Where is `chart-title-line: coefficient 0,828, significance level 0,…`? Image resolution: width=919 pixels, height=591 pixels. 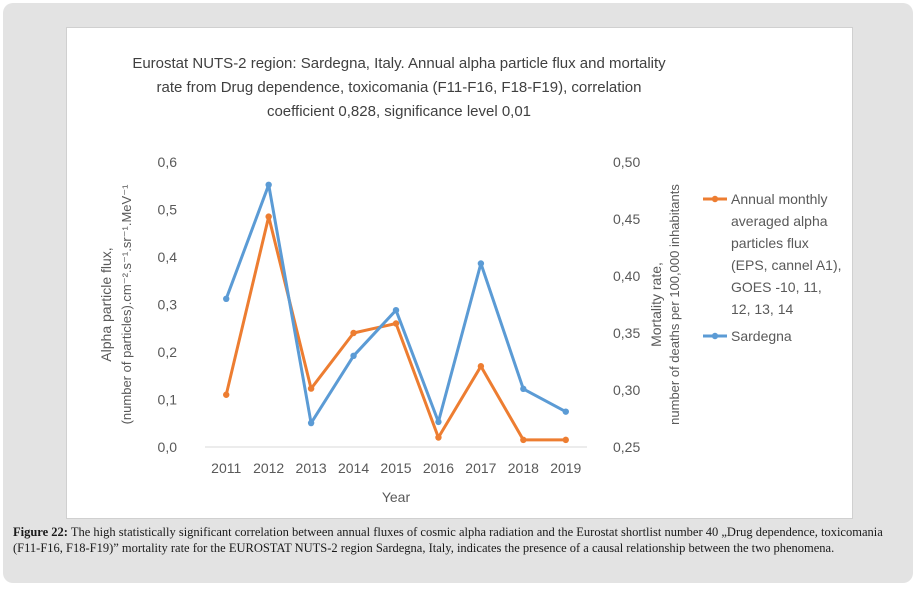
chart-title-line: coefficient 0,828, significance level 0,… is located at coordinates (399, 111).